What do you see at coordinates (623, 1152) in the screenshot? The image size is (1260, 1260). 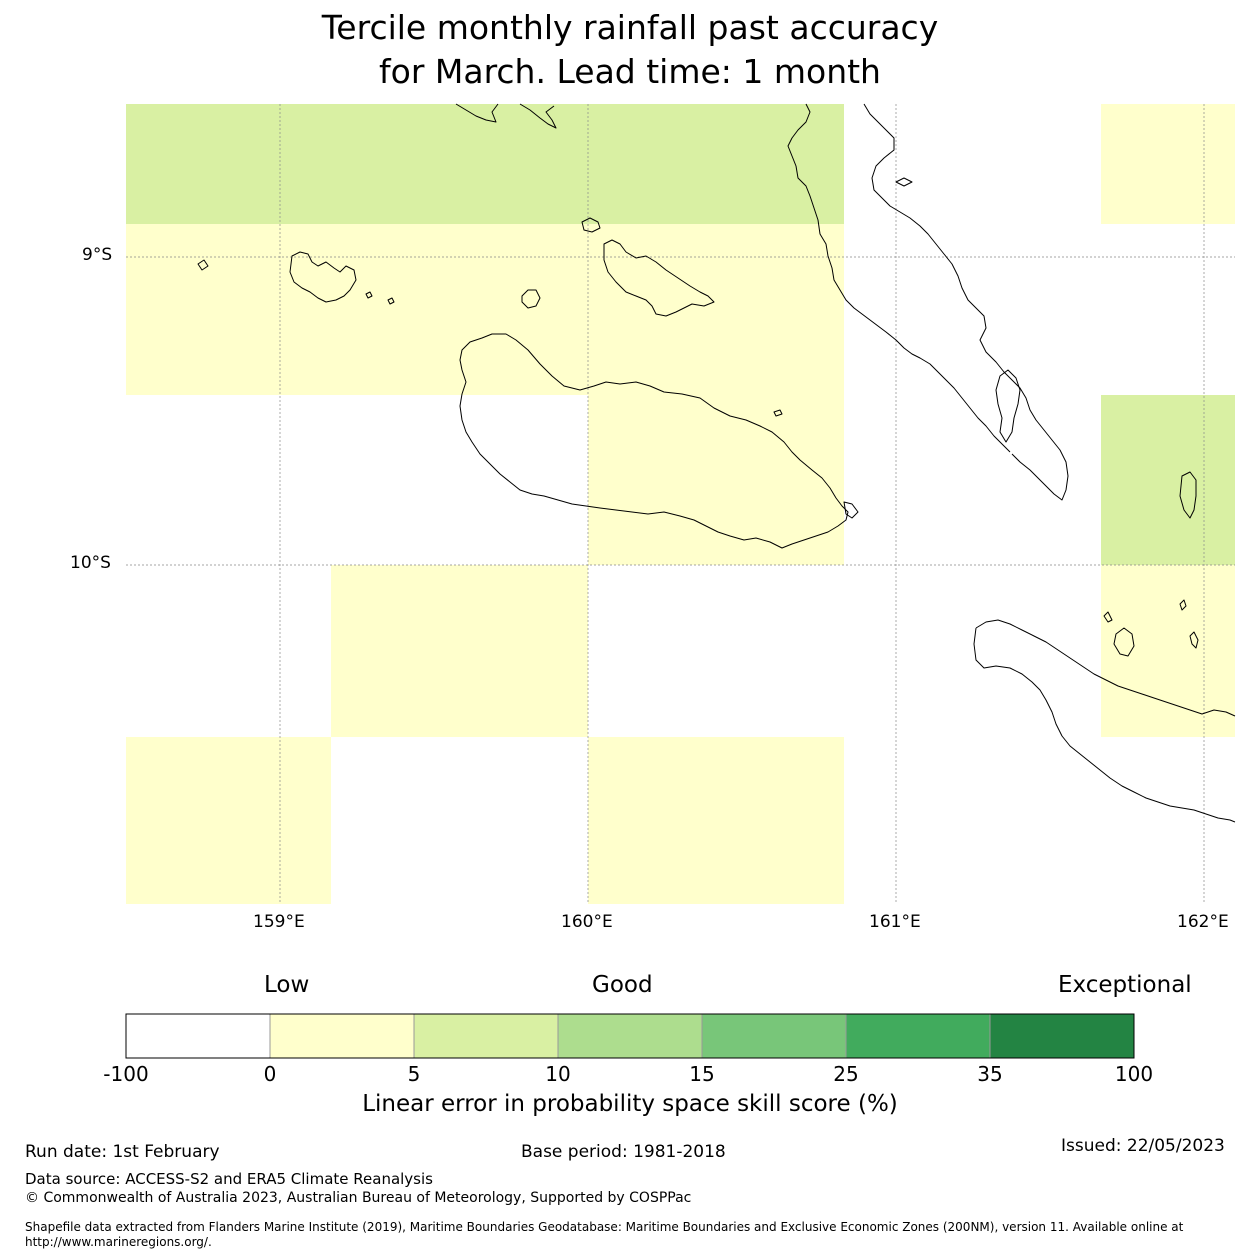 I see `base-period: Base period: 1981-2018` at bounding box center [623, 1152].